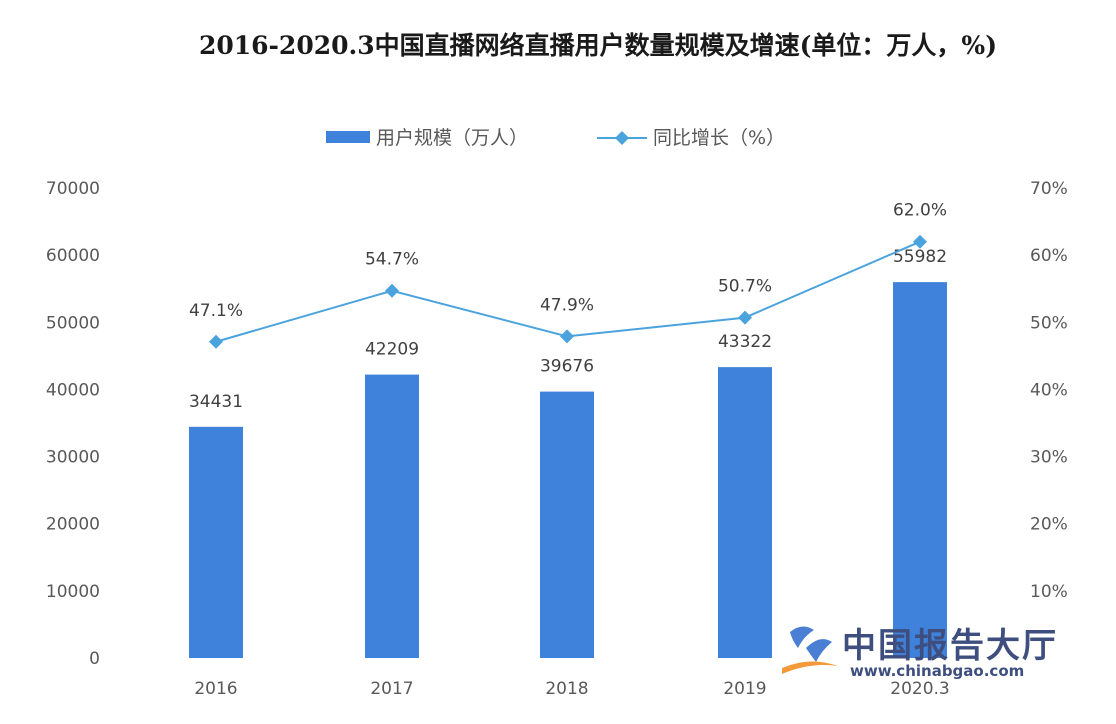 Image resolution: width=1116 pixels, height=724 pixels. Describe the element at coordinates (1049, 189) in the screenshot. I see `y-right-tick: 70%` at that location.